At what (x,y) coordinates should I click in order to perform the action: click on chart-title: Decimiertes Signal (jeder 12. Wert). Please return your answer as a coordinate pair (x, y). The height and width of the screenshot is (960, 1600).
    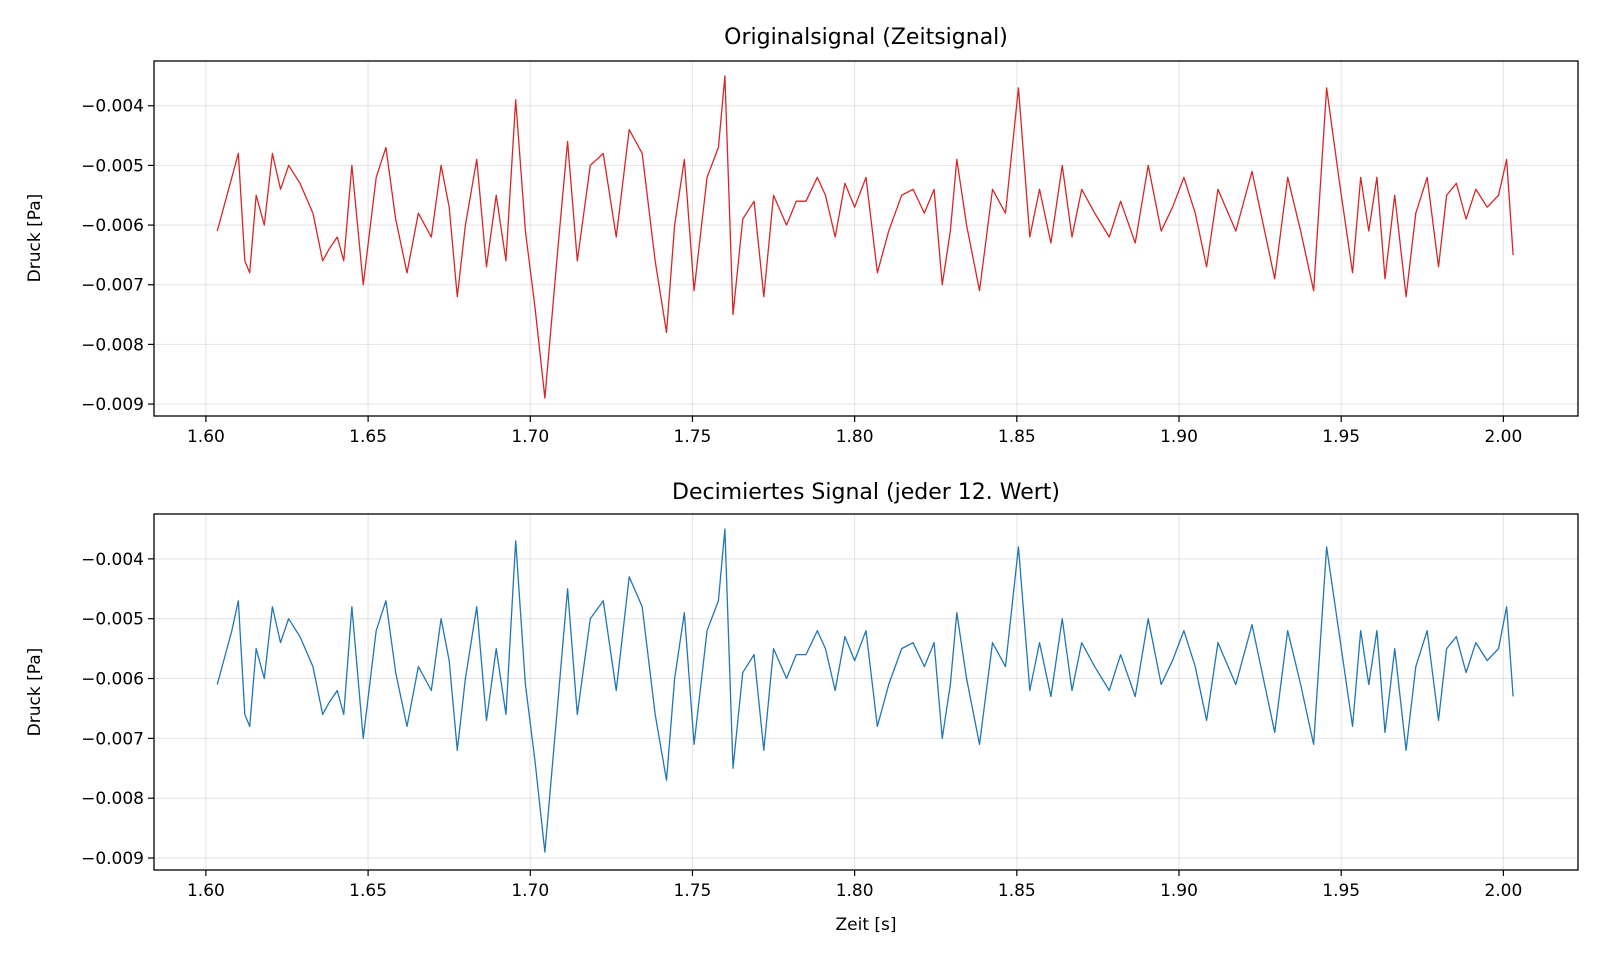
    Looking at the image, I should click on (866, 492).